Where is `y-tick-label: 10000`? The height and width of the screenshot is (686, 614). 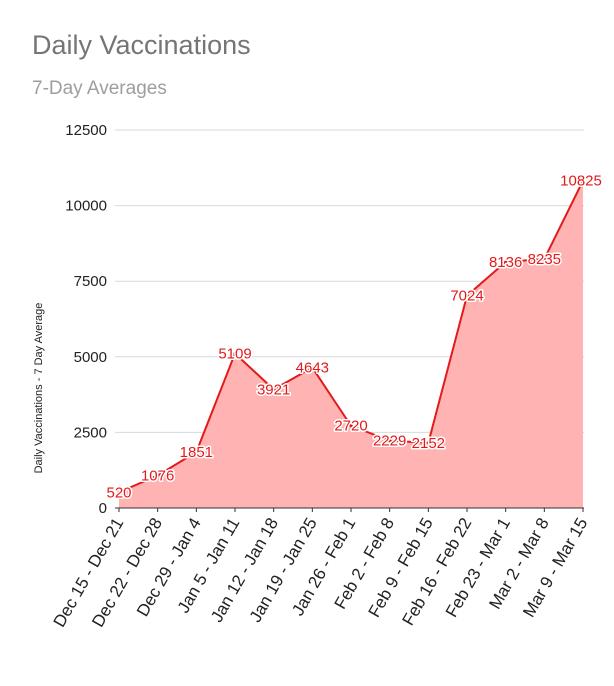
y-tick-label: 10000 is located at coordinates (86, 206).